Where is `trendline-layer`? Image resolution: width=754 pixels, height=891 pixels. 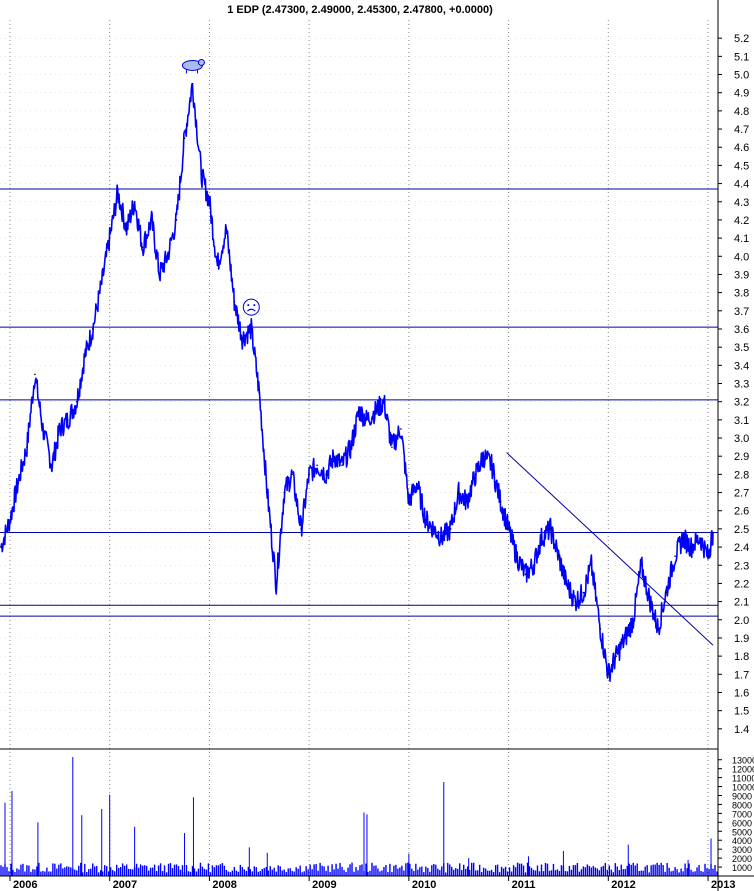 trendline-layer is located at coordinates (610, 549).